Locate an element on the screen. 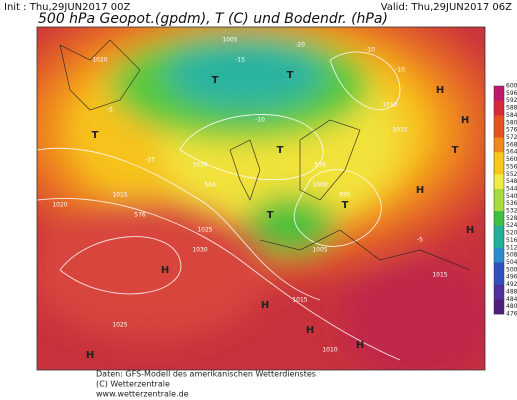 The image size is (517, 400). colorbar-label: 496 is located at coordinates (511, 277).